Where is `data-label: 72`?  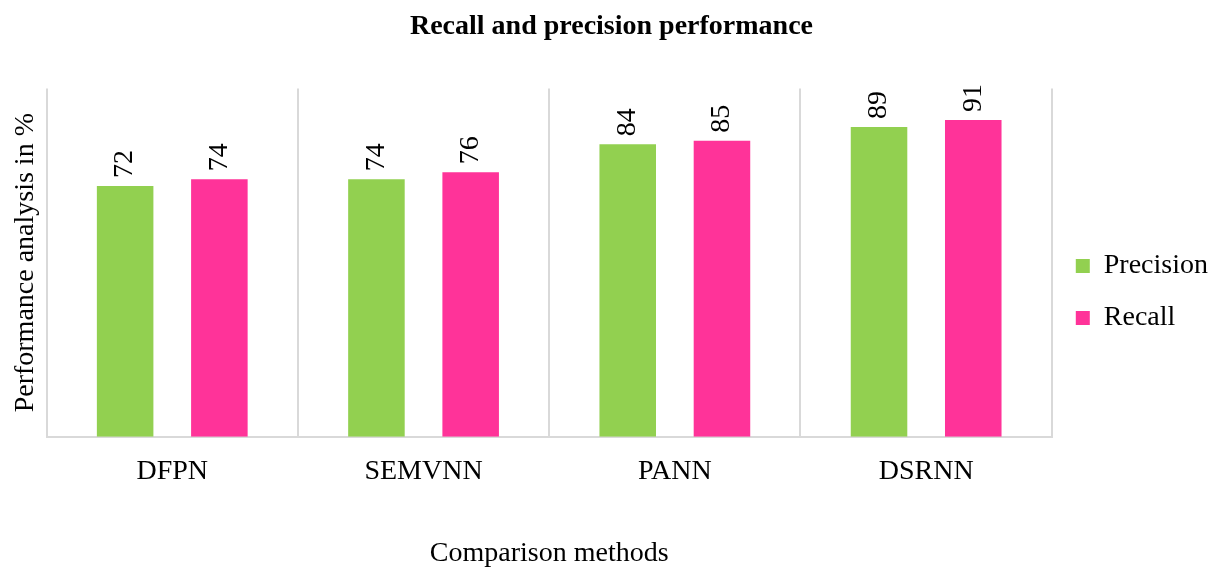 data-label: 72 is located at coordinates (123, 164).